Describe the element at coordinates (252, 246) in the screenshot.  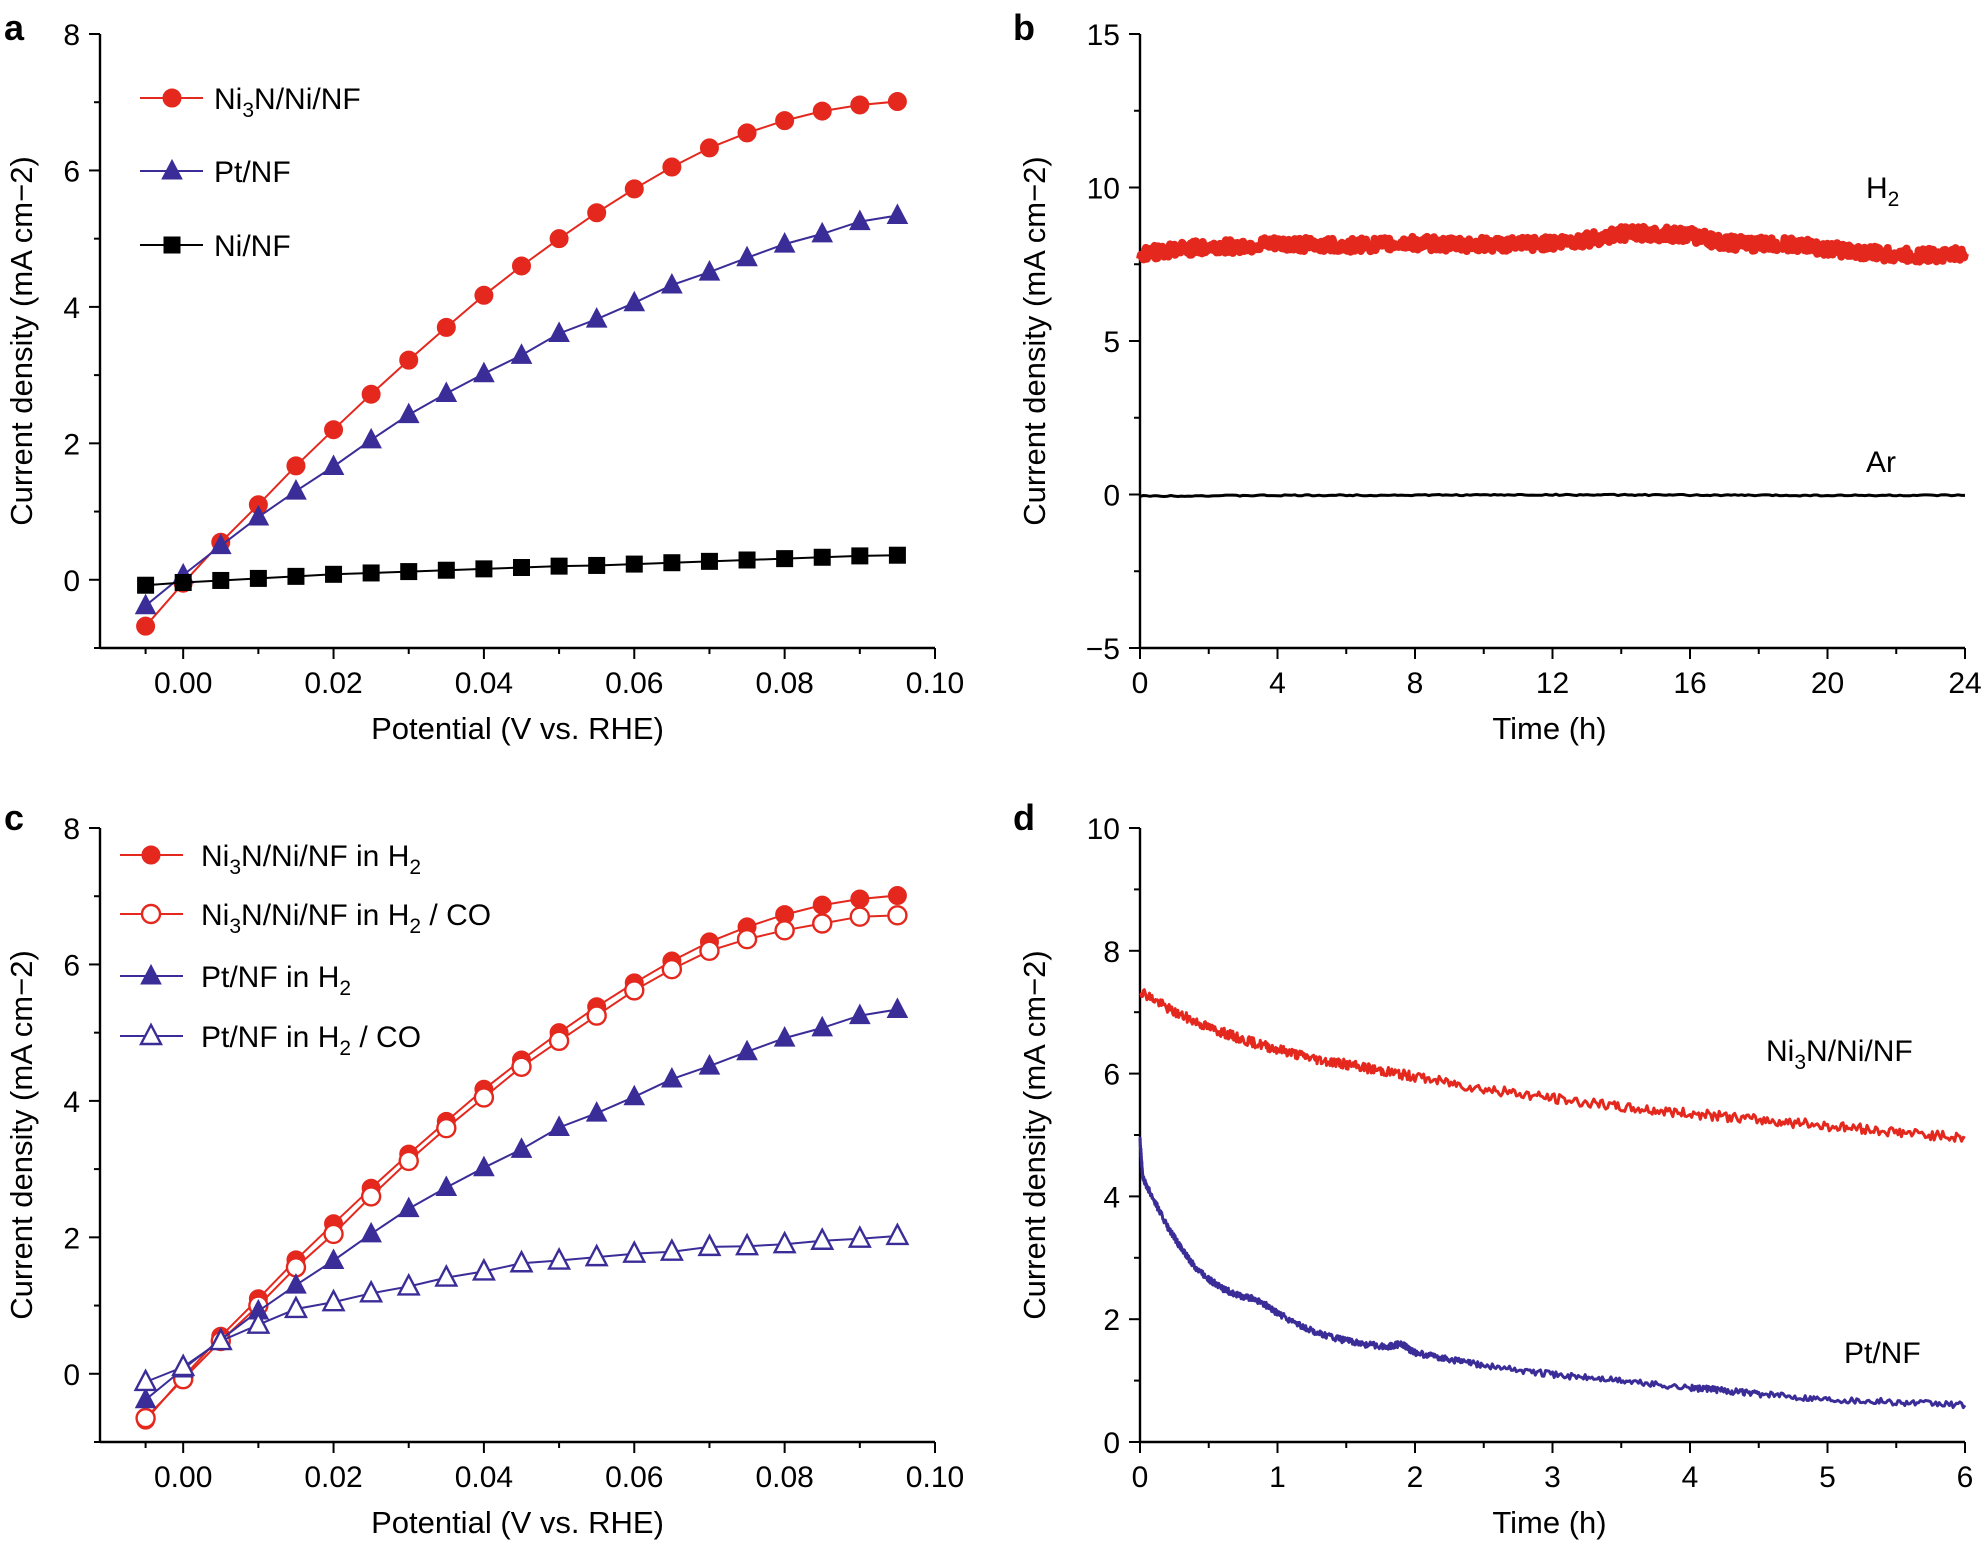
I see `legend-label: Ni/NF` at that location.